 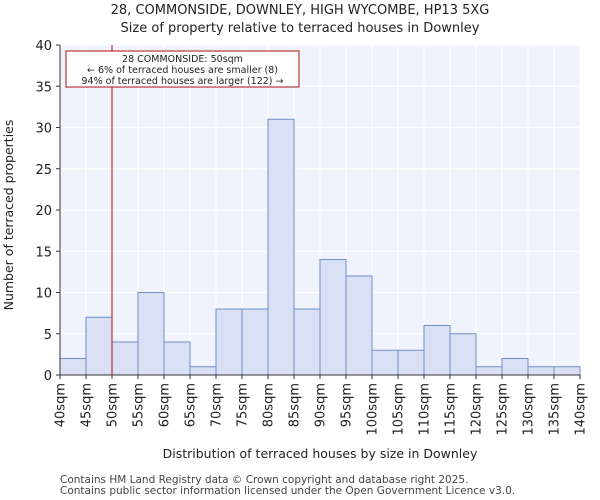 I want to click on y-tick-label: 35, so click(x=43, y=87).